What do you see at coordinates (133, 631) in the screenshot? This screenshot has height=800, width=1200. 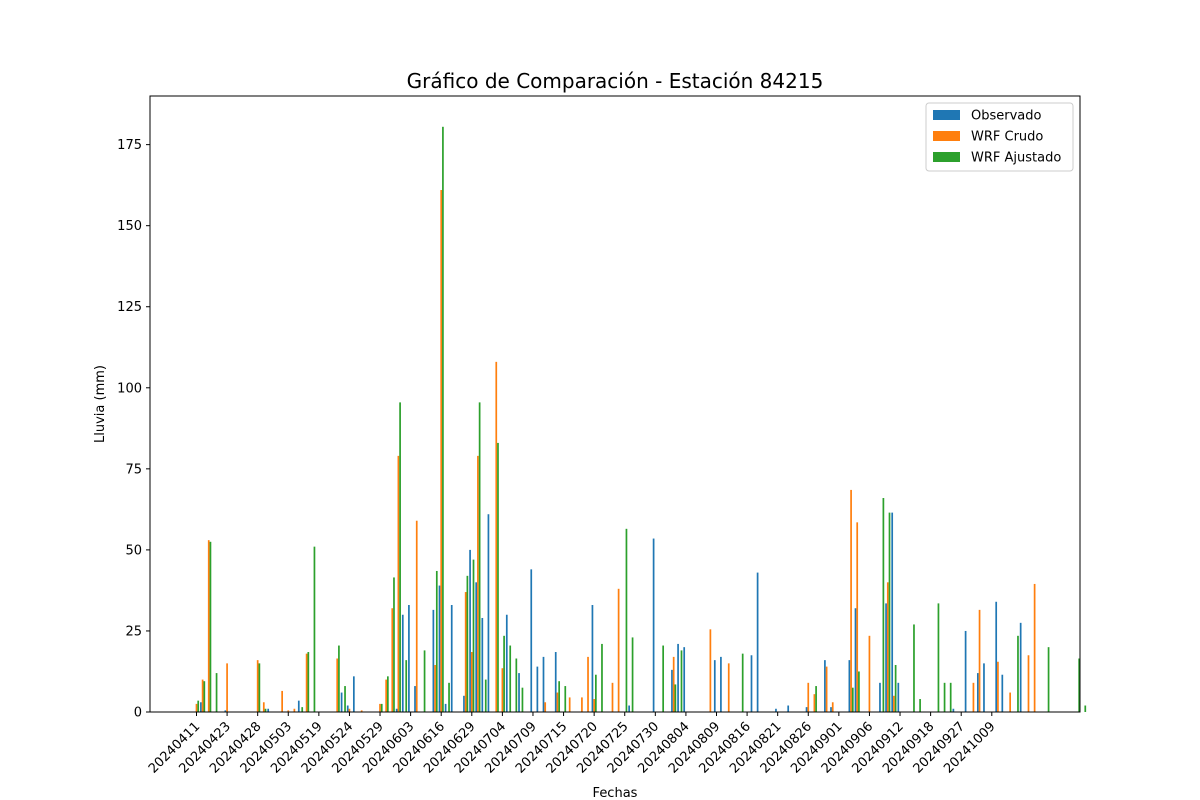 I see `y-tick-label: 25` at bounding box center [133, 631].